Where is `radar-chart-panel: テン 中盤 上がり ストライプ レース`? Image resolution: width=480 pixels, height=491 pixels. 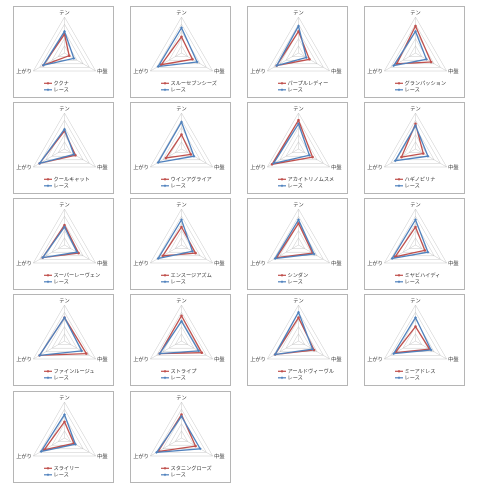 radar-chart-panel: テン 中盤 上がり ストライプ レース is located at coordinates (180, 340).